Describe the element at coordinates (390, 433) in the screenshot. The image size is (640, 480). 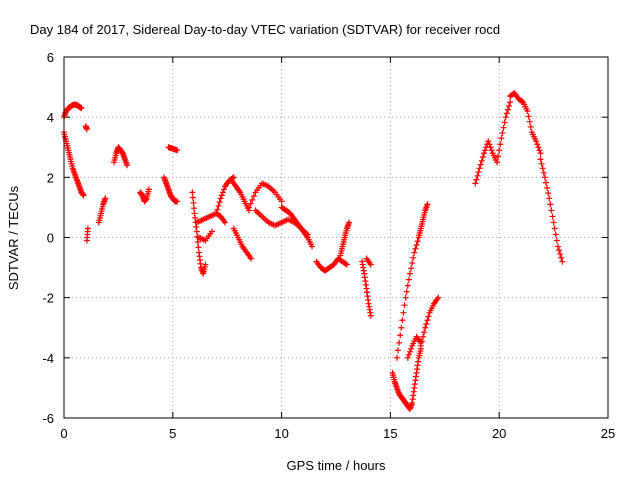
I see `x-tick-label: 15` at that location.